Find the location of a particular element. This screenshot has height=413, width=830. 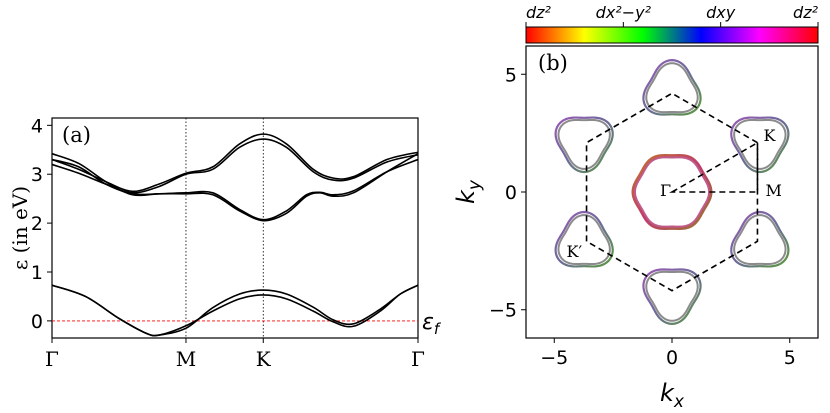

ytick-label-0: 0 is located at coordinates (37, 322).